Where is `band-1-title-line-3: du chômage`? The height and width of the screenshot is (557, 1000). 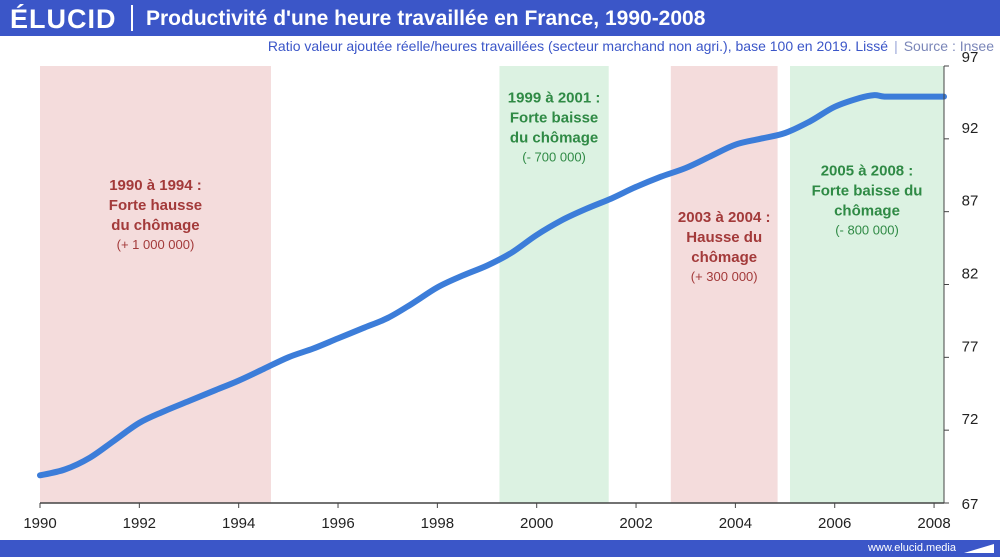 band-1-title-line-3: du chômage is located at coordinates (155, 225).